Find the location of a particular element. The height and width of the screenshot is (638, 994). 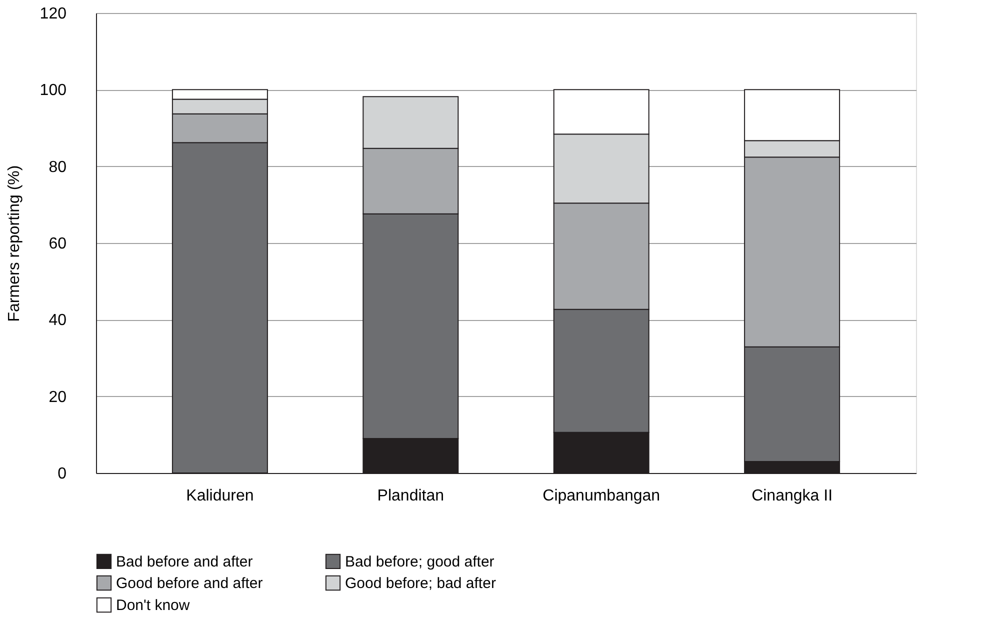

y-tick-label: 100 is located at coordinates (53, 91).